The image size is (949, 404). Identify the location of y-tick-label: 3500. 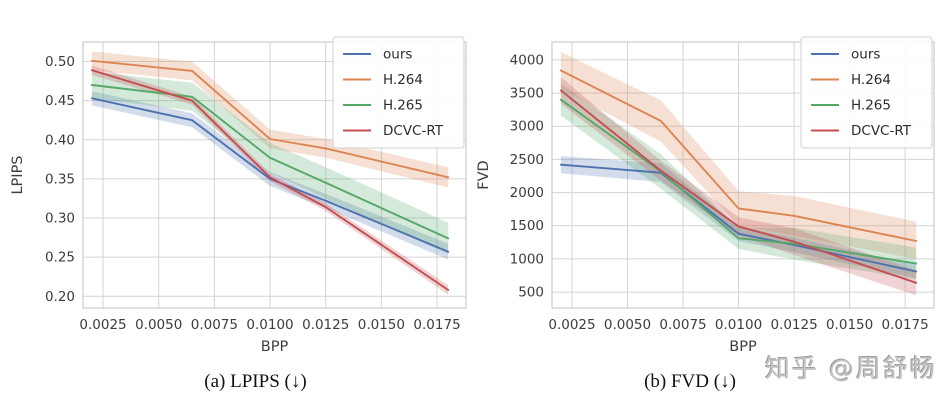
(527, 94).